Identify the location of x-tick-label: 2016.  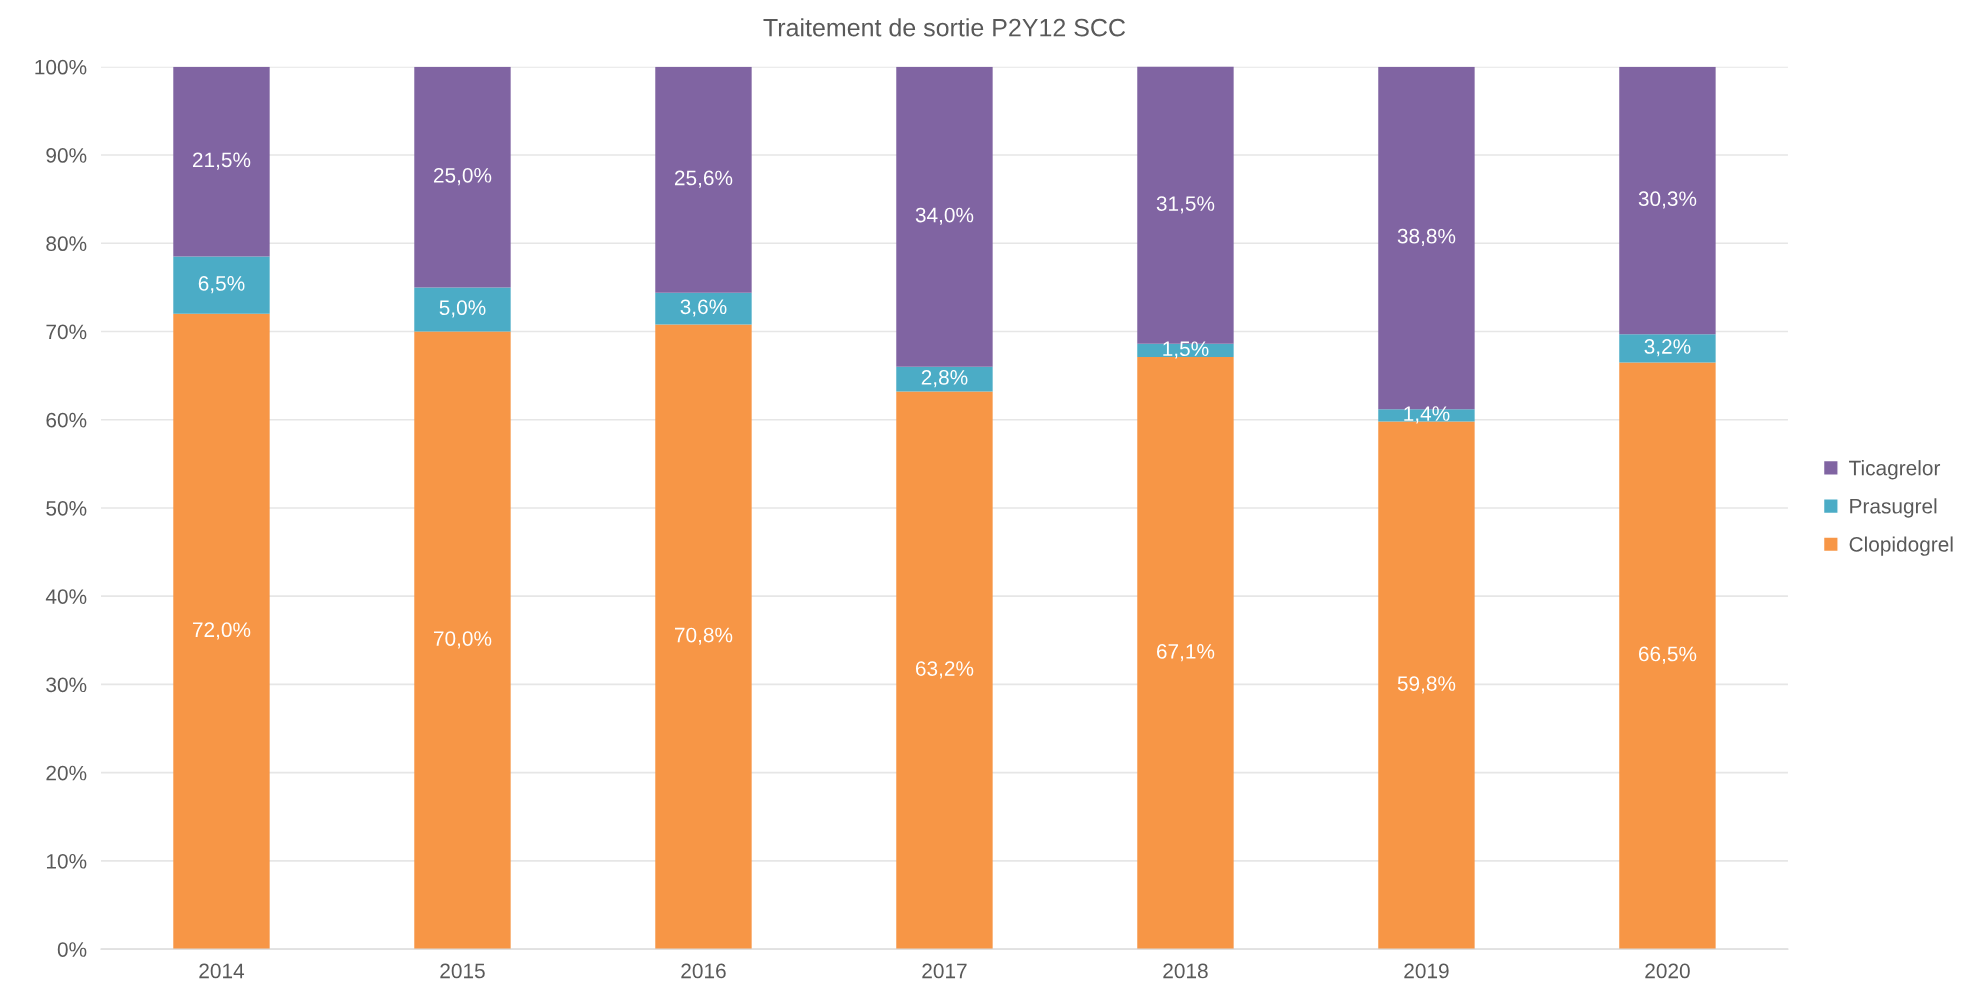
(703, 971).